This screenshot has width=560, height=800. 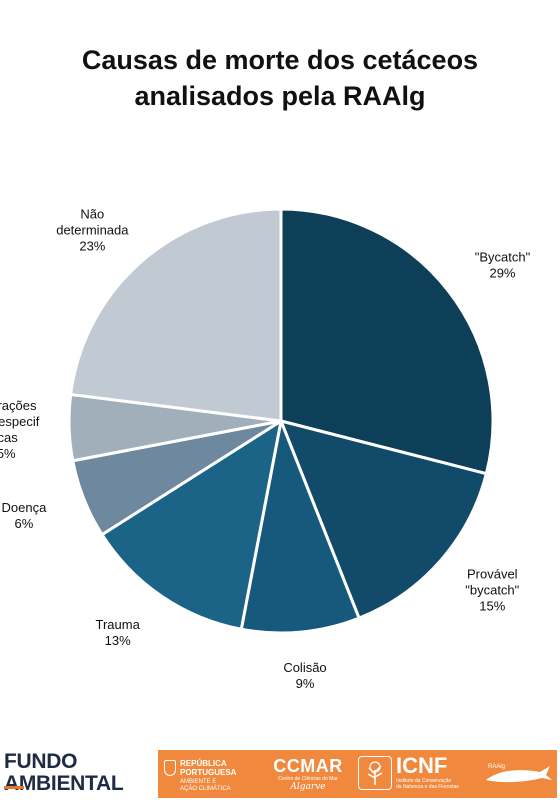 What do you see at coordinates (92, 230) in the screenshot?
I see `data-label-nao-determinada: Não determinada 23%` at bounding box center [92, 230].